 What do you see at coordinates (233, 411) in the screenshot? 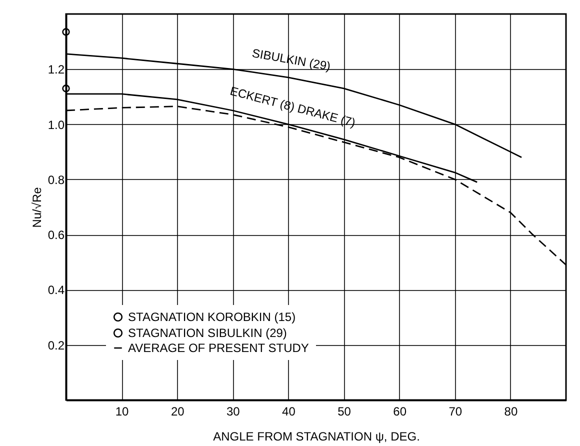
I see `x-tick-label: 30` at bounding box center [233, 411].